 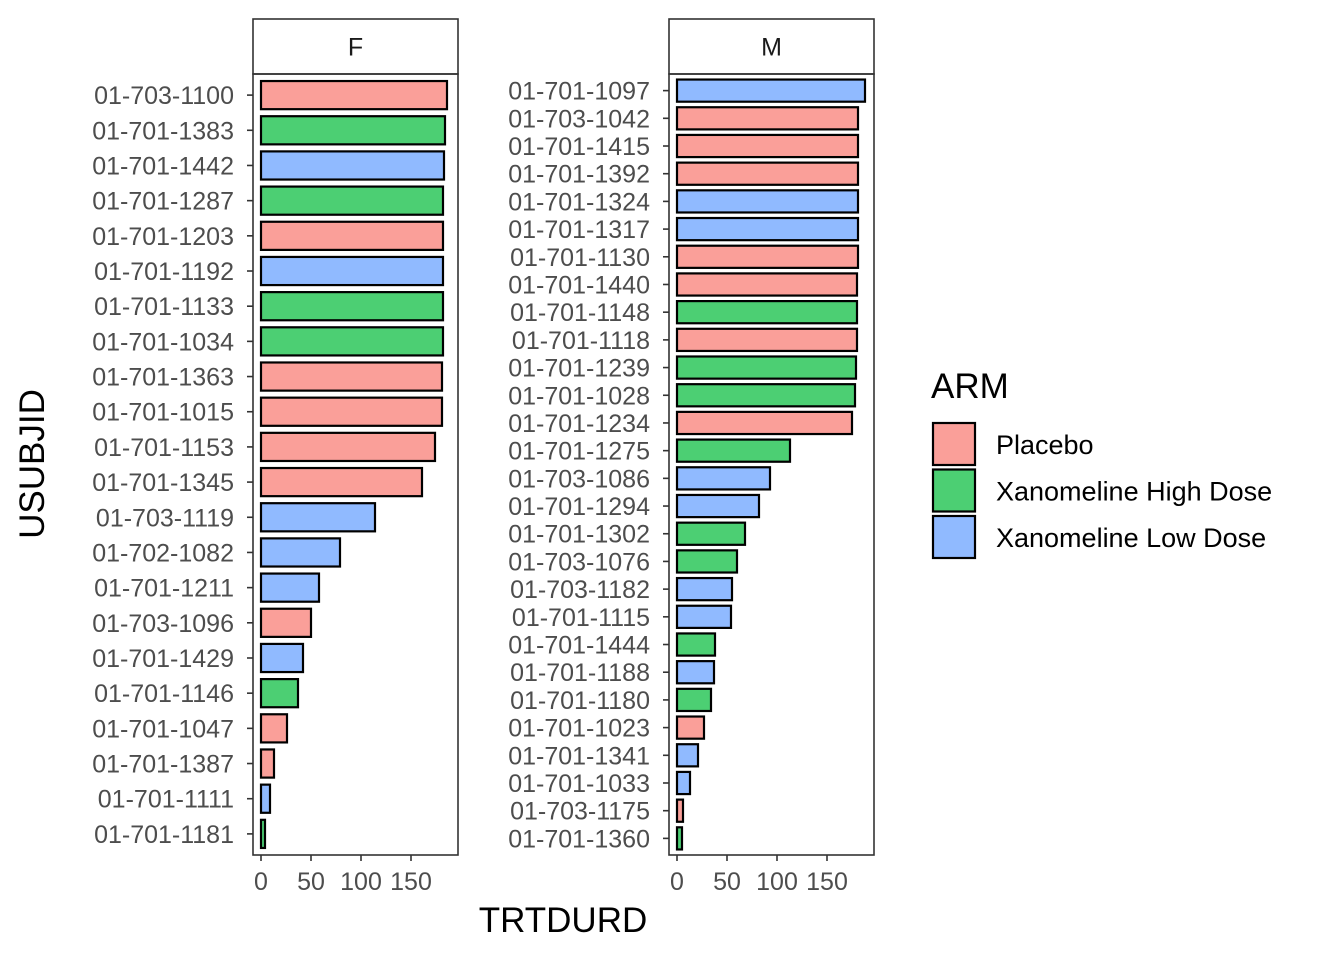 What do you see at coordinates (580, 590) in the screenshot?
I see `y-tick-label: 01-703-1182` at bounding box center [580, 590].